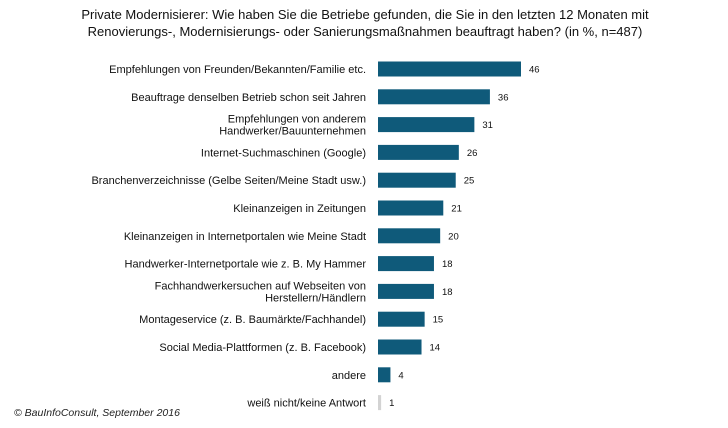 The image size is (728, 428). What do you see at coordinates (534, 70) in the screenshot?
I see `data-label: 46` at bounding box center [534, 70].